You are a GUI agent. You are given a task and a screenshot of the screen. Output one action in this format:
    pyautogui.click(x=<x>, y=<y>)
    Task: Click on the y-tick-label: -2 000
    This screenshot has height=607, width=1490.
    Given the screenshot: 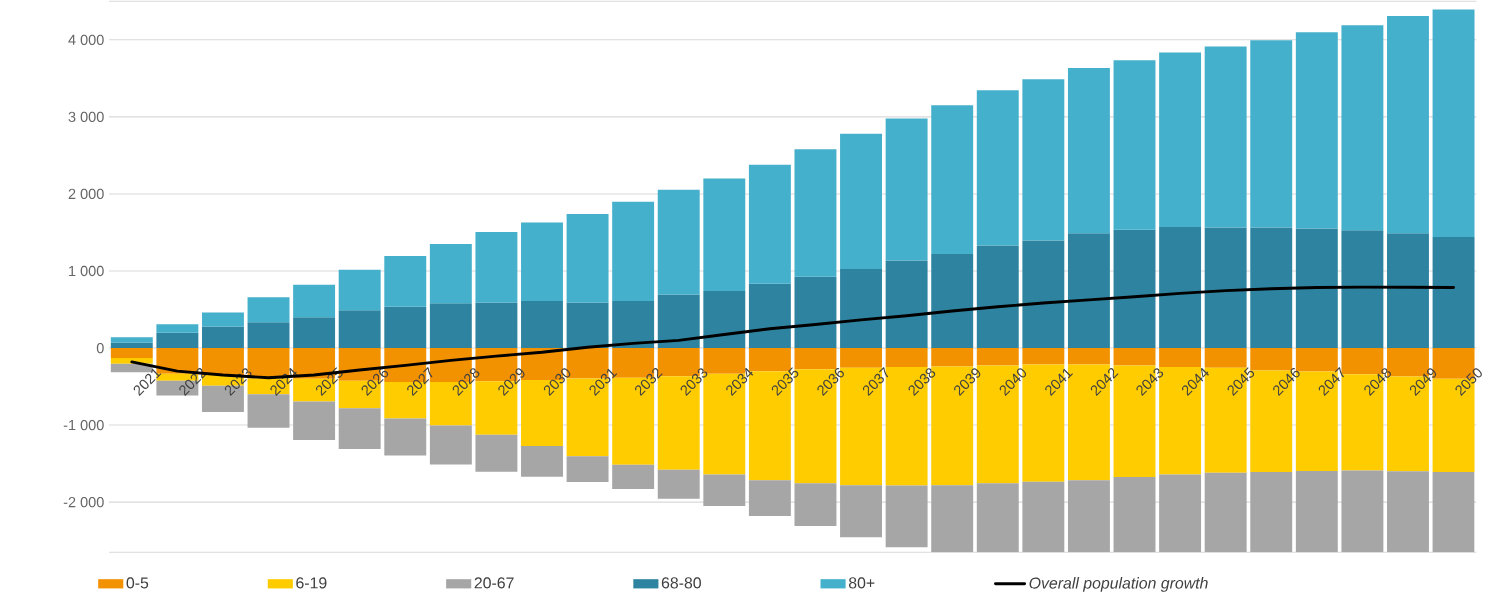 What is the action you would take?
    pyautogui.click(x=83, y=502)
    